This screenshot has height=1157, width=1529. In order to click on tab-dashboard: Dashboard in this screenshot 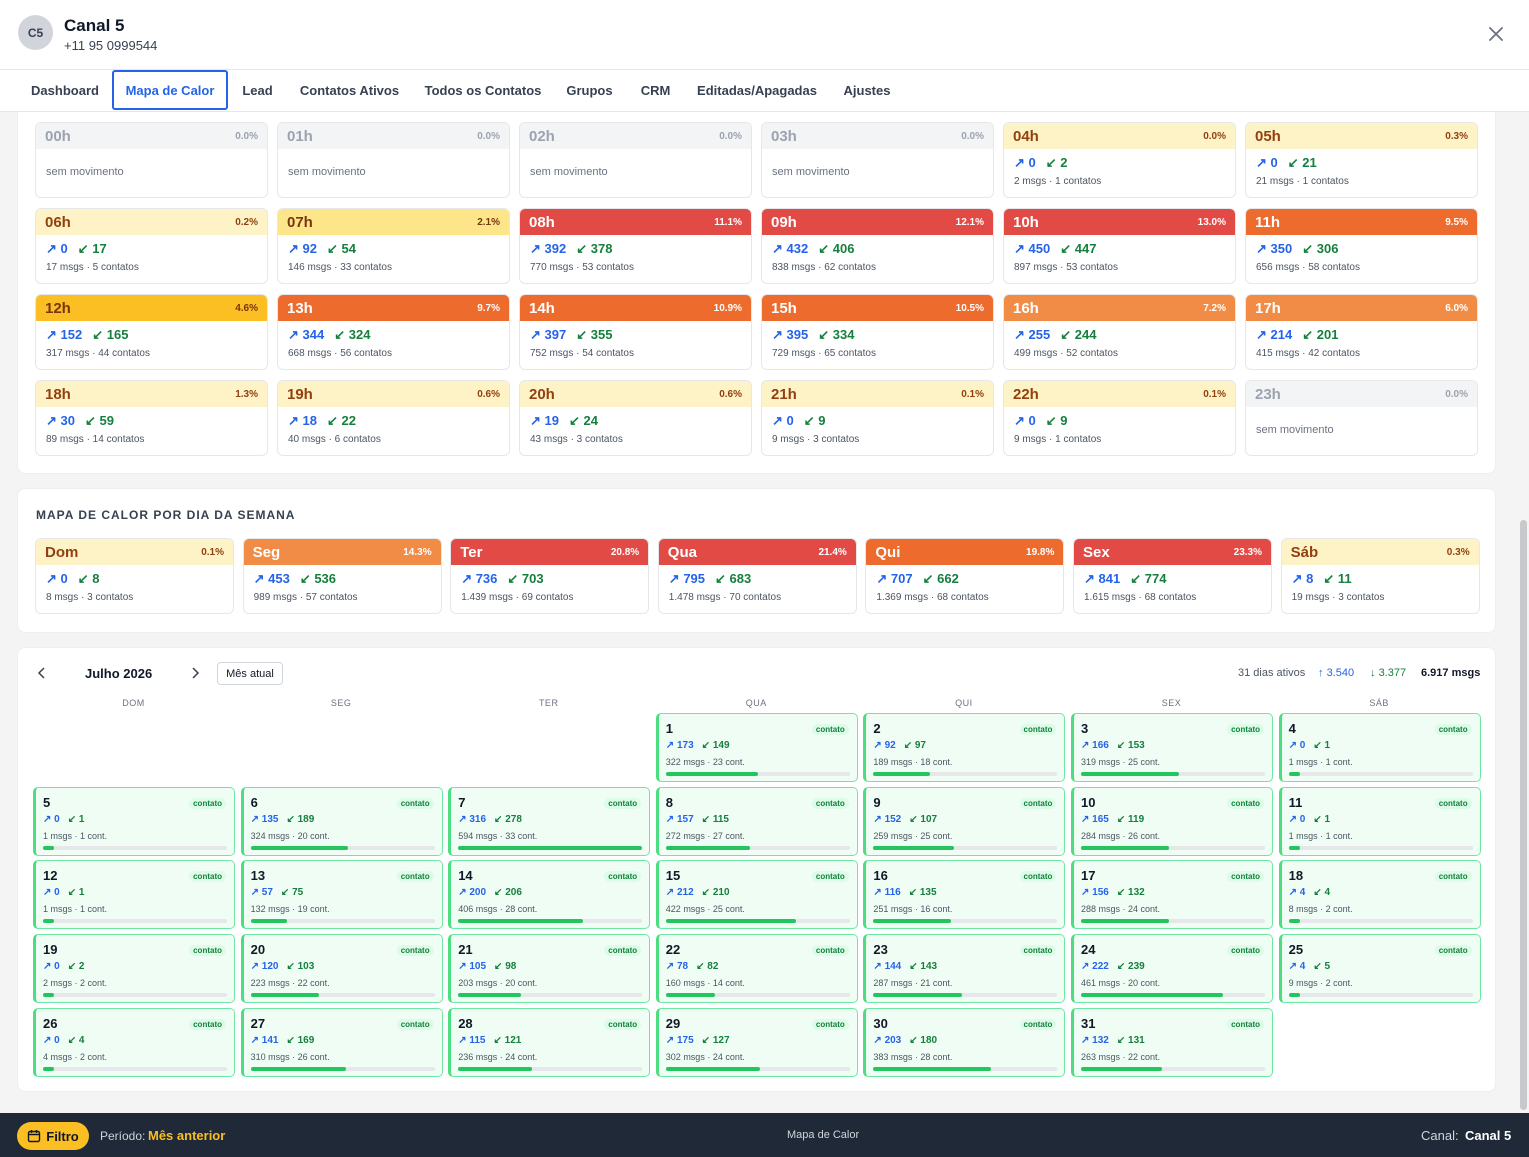, I will do `click(65, 90)`.